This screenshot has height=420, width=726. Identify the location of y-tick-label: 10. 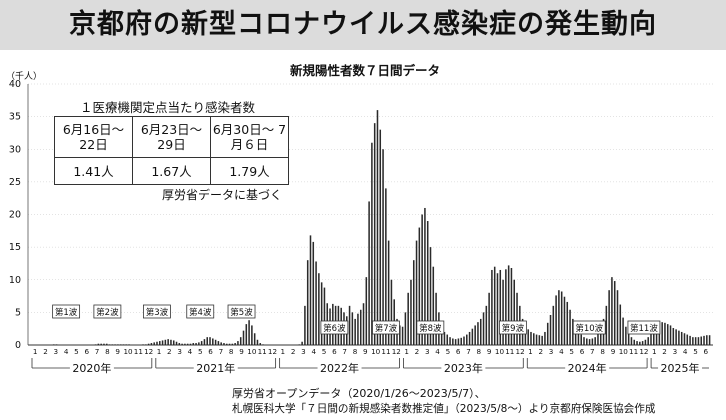
(15, 280).